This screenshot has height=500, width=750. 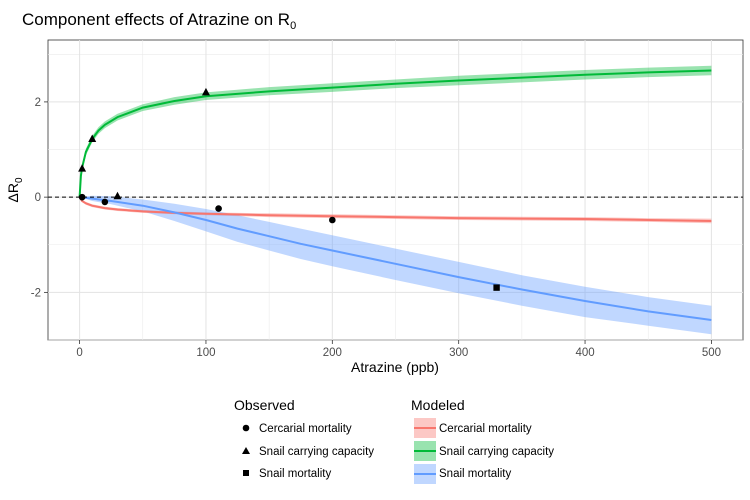 I want to click on legend-modeled-title: Modeled, so click(x=438, y=405).